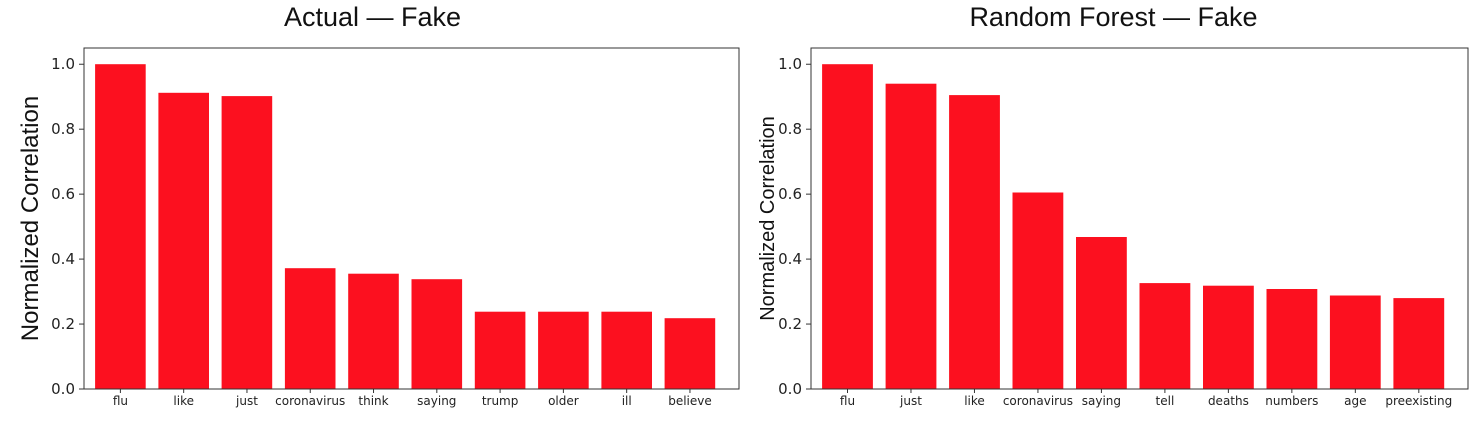 The height and width of the screenshot is (426, 1482). What do you see at coordinates (690, 401) in the screenshot?
I see `x-tick-label: believe` at bounding box center [690, 401].